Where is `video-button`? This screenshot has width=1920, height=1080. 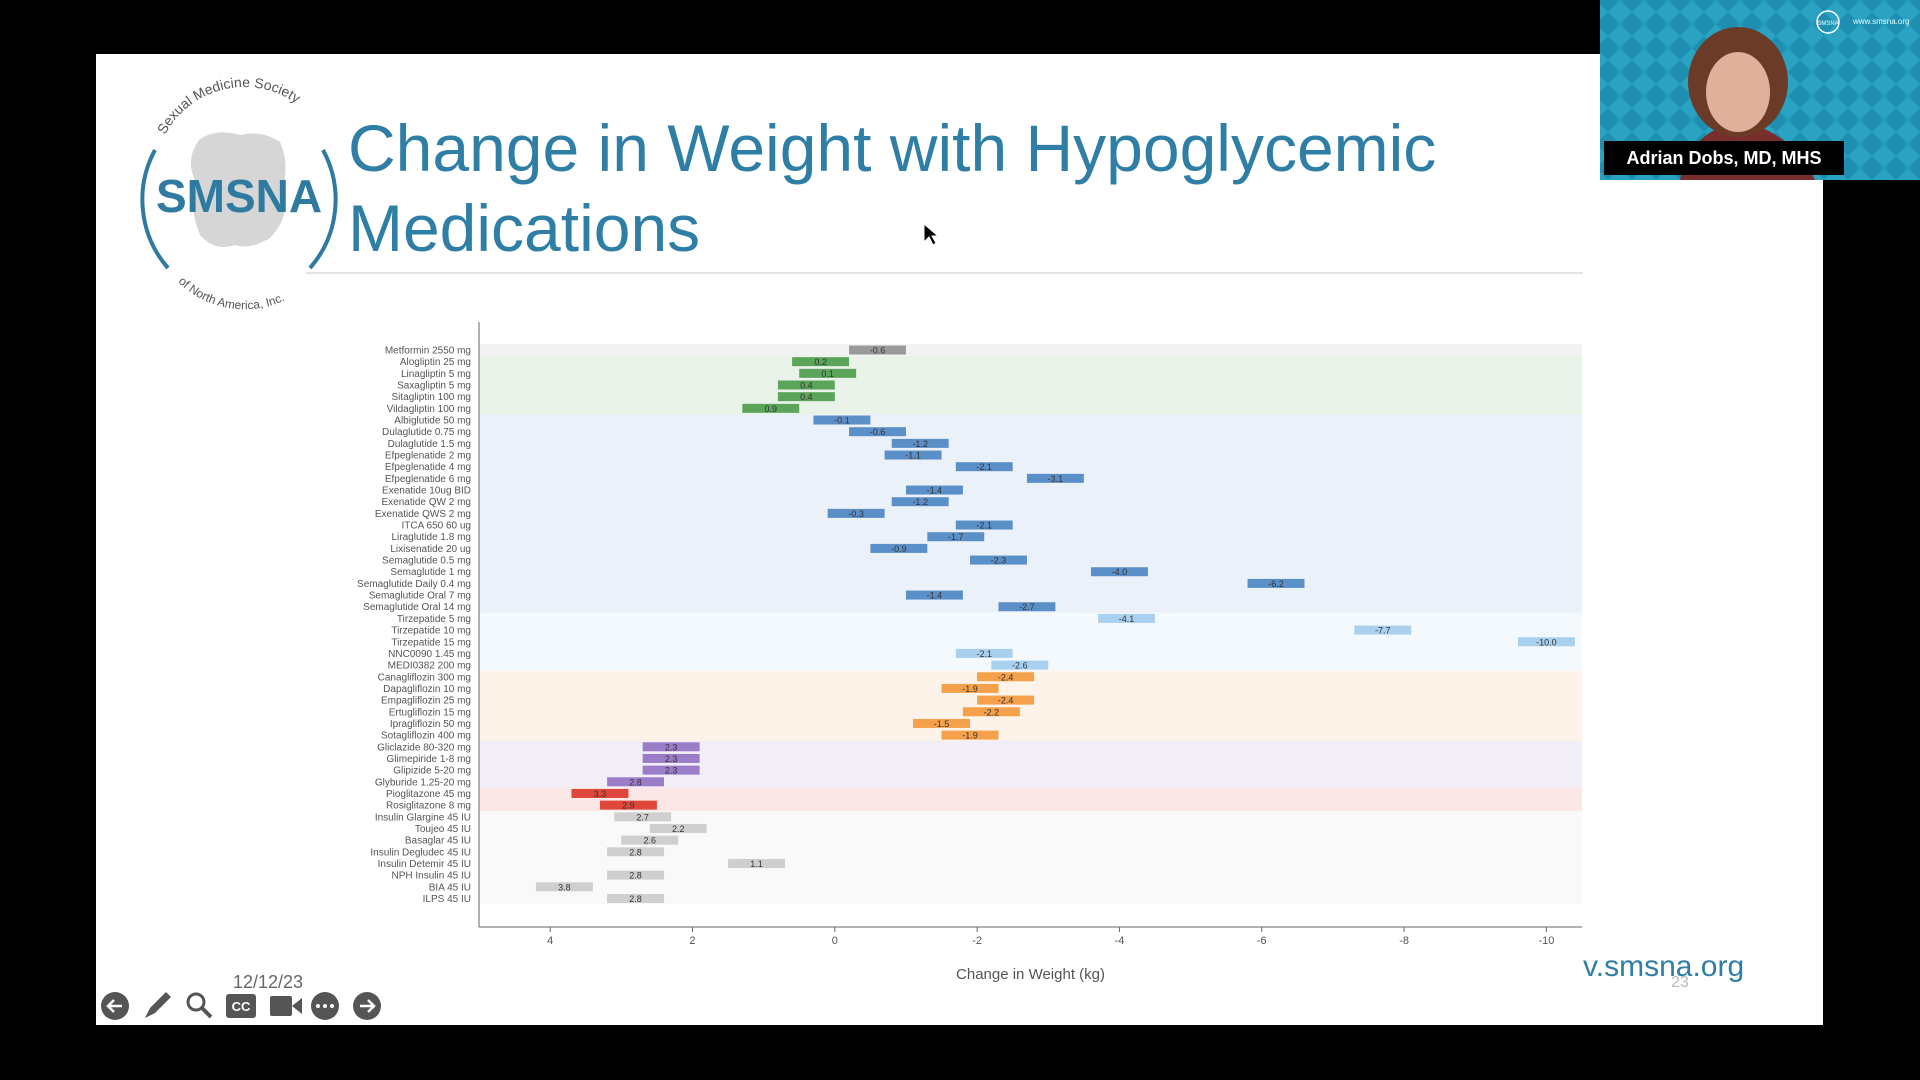
video-button is located at coordinates (286, 1006).